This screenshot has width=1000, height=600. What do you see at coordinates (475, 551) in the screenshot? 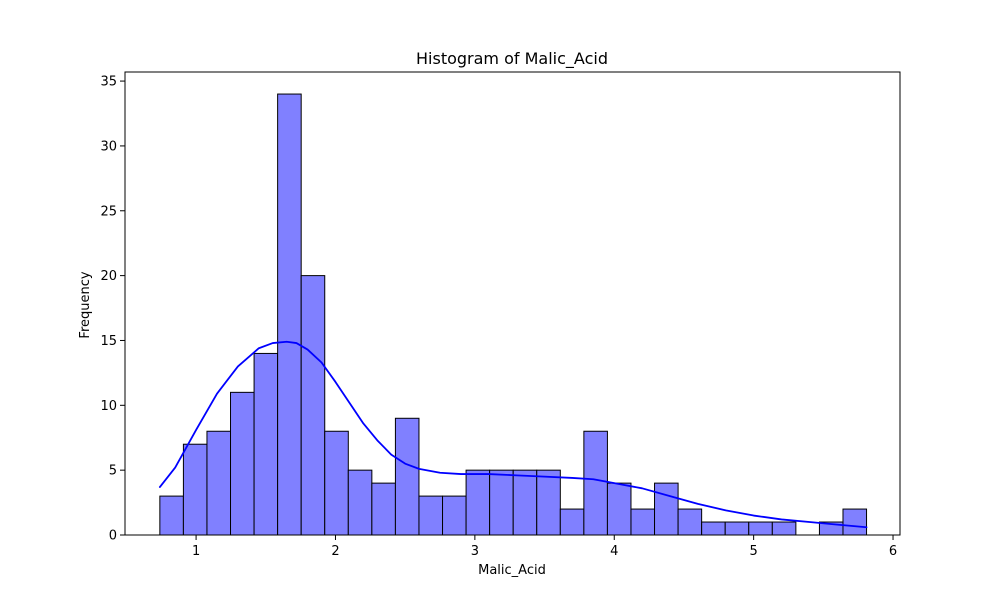
I see `x-tick-label: 3` at bounding box center [475, 551].